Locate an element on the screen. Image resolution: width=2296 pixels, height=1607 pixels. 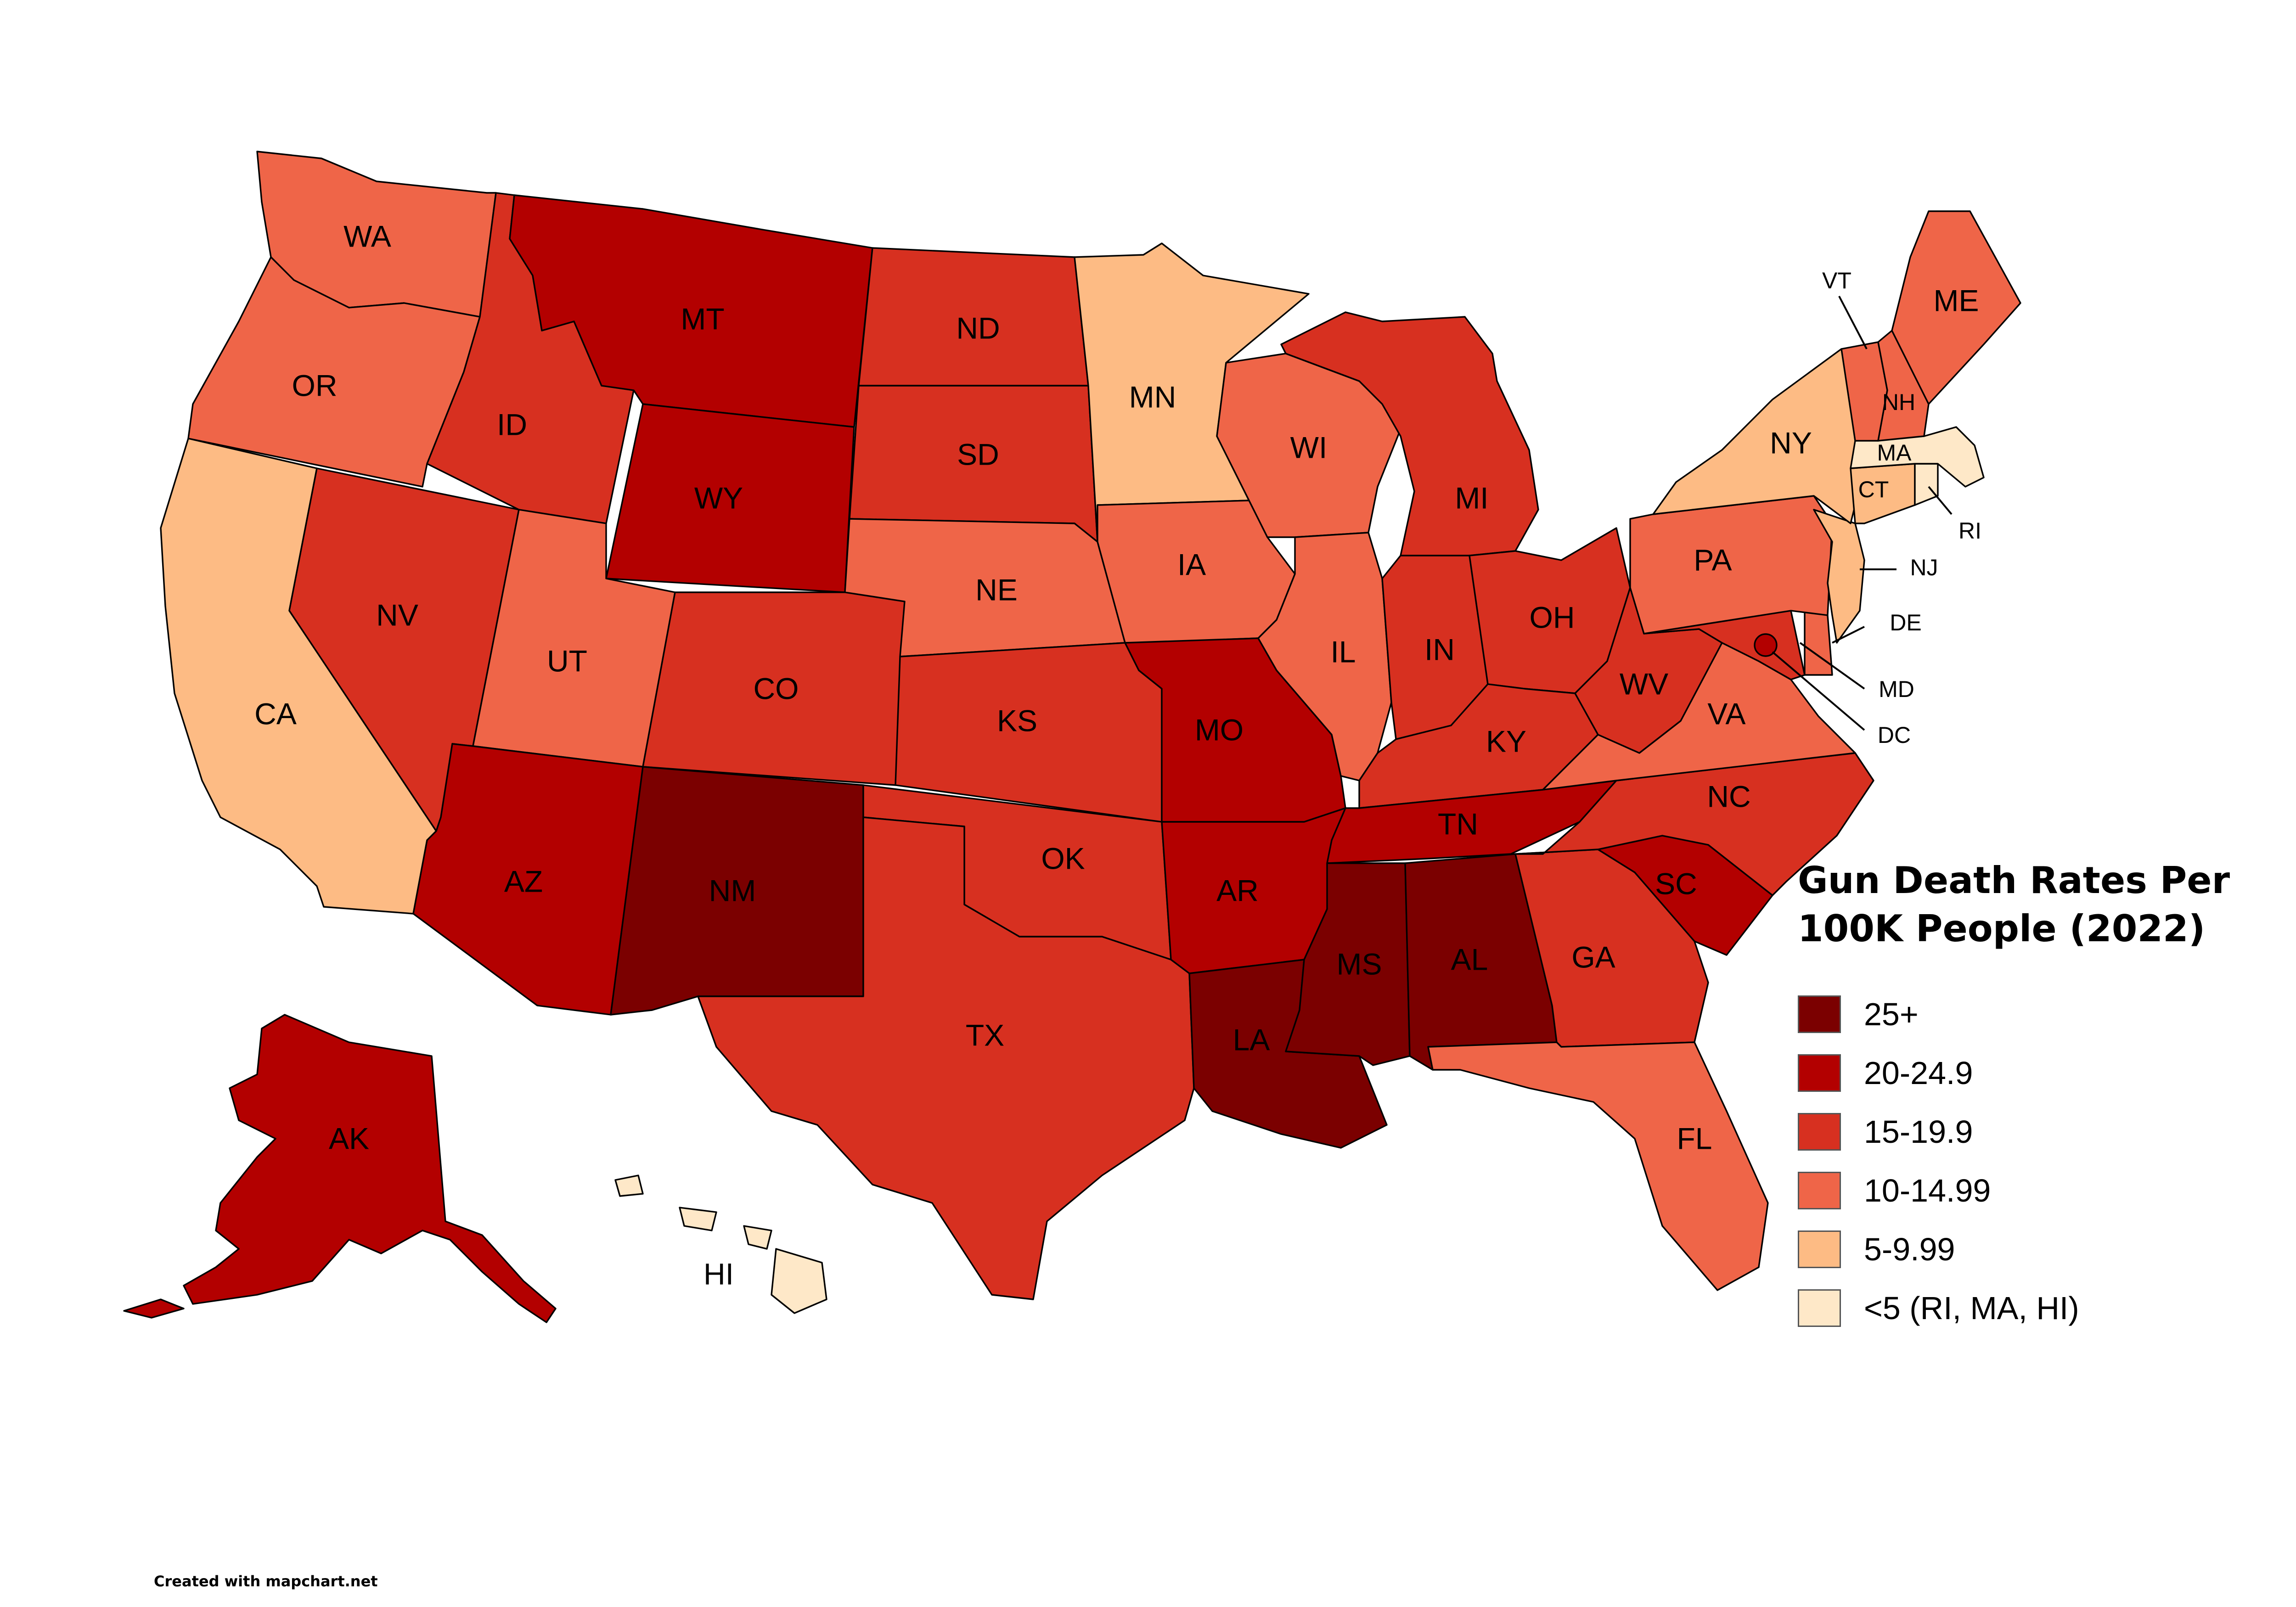
label-WV: WV is located at coordinates (1644, 684).